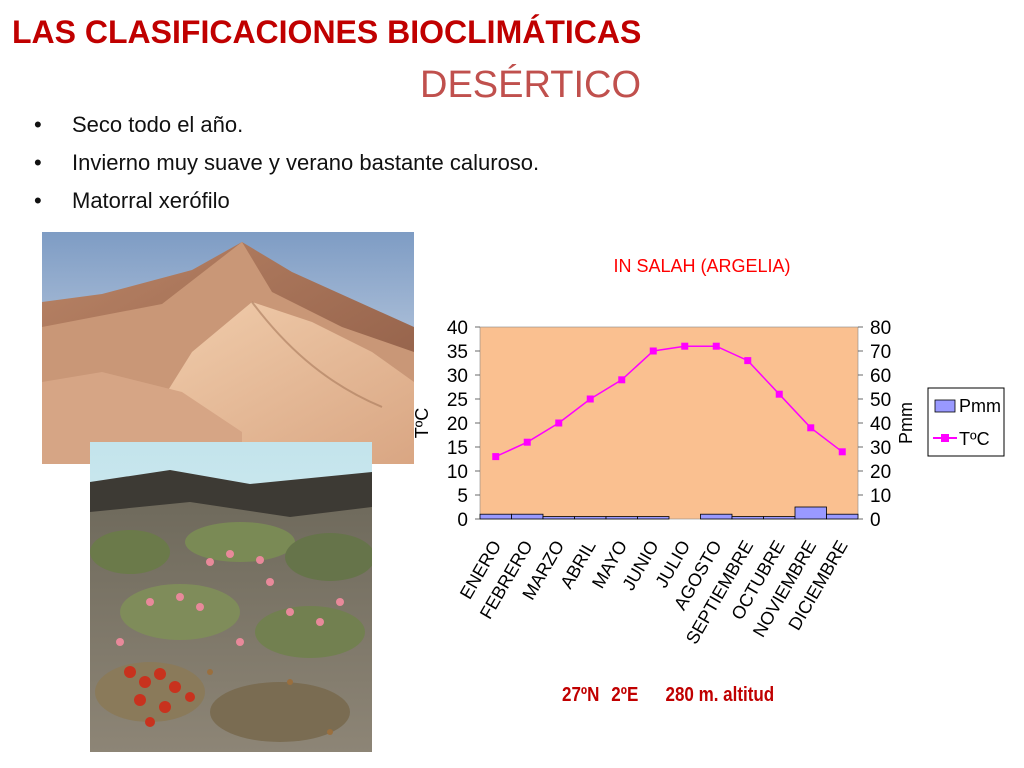 This screenshot has height=768, width=1024. I want to click on y-tick-label-left: 20, so click(457, 424).